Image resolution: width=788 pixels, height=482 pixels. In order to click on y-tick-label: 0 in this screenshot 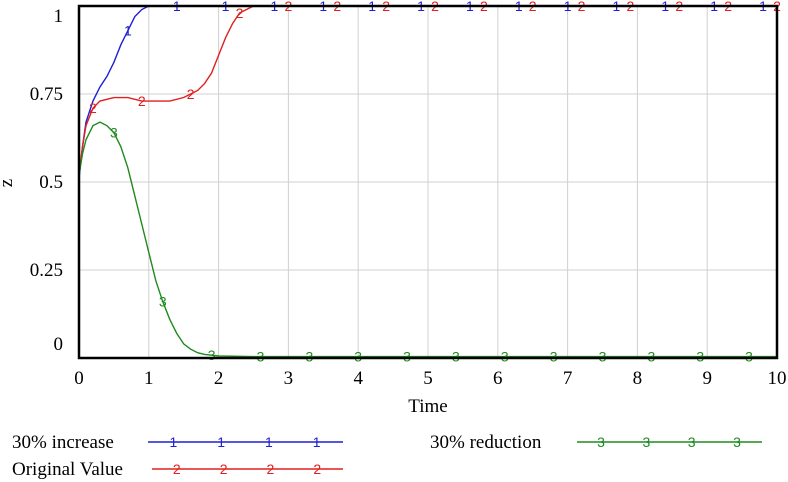, I will do `click(59, 344)`.